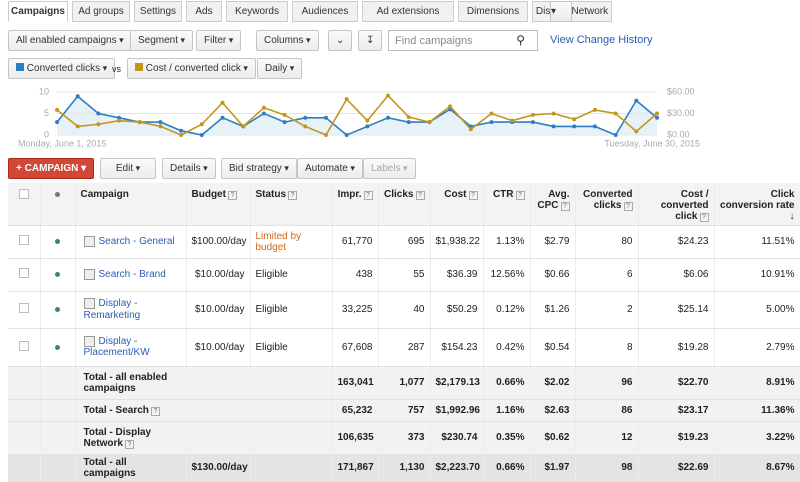 This screenshot has width=800, height=482. Describe the element at coordinates (158, 11) in the screenshot. I see `tab: Settings` at that location.